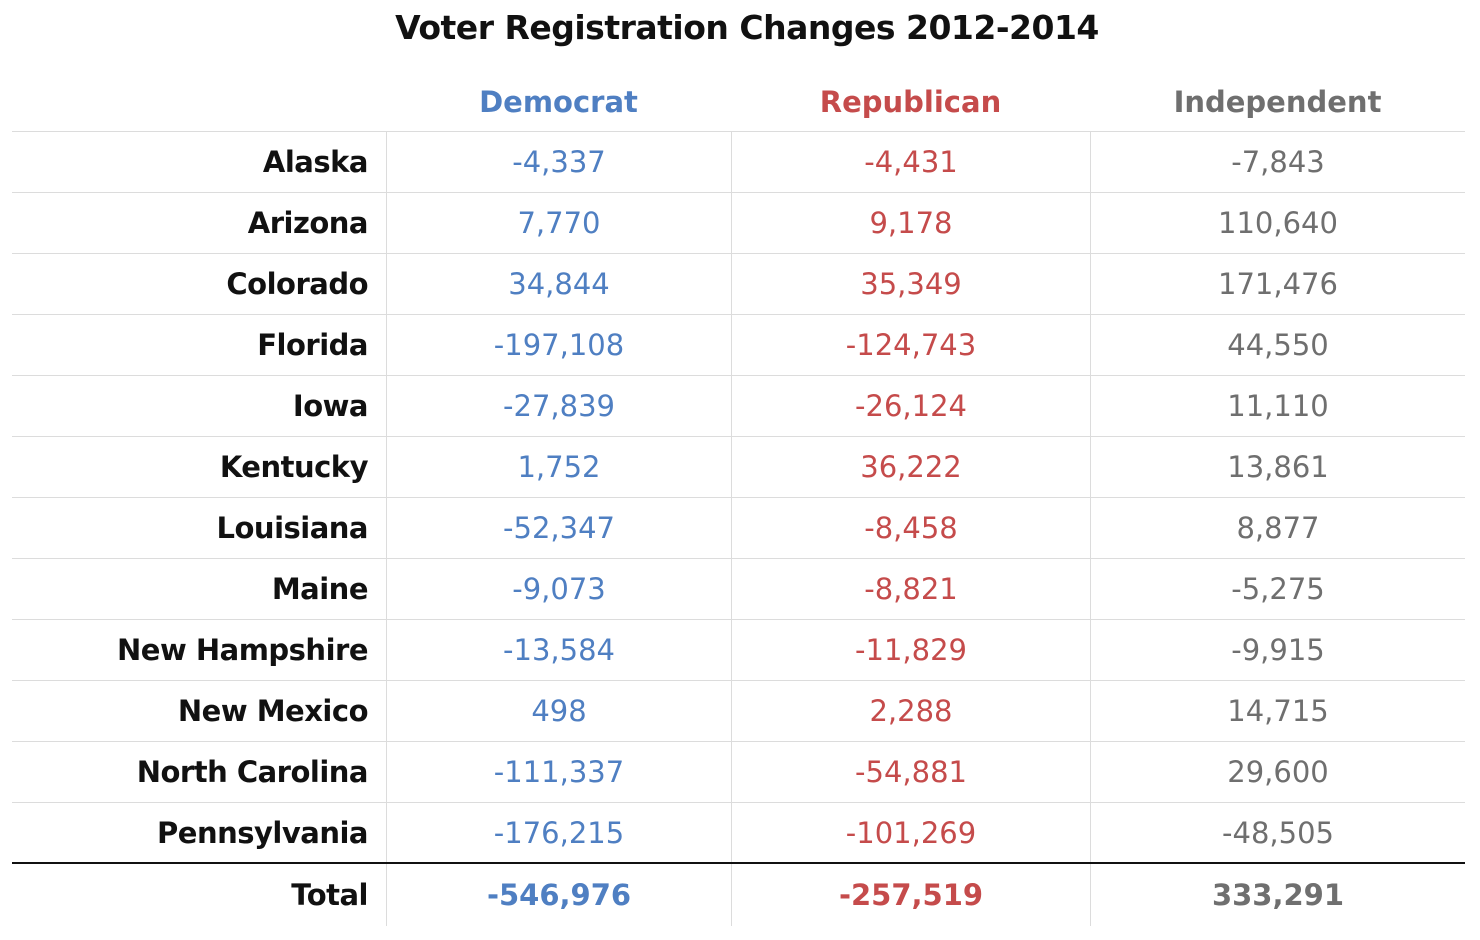  What do you see at coordinates (910, 101) in the screenshot?
I see `header-republican: Republican` at bounding box center [910, 101].